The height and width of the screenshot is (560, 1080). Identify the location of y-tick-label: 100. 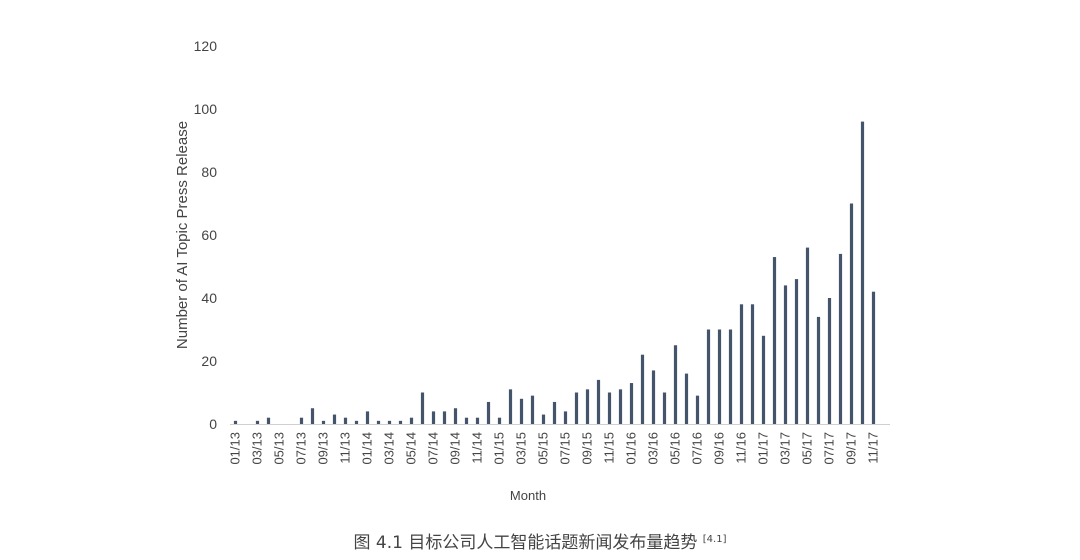
(206, 109).